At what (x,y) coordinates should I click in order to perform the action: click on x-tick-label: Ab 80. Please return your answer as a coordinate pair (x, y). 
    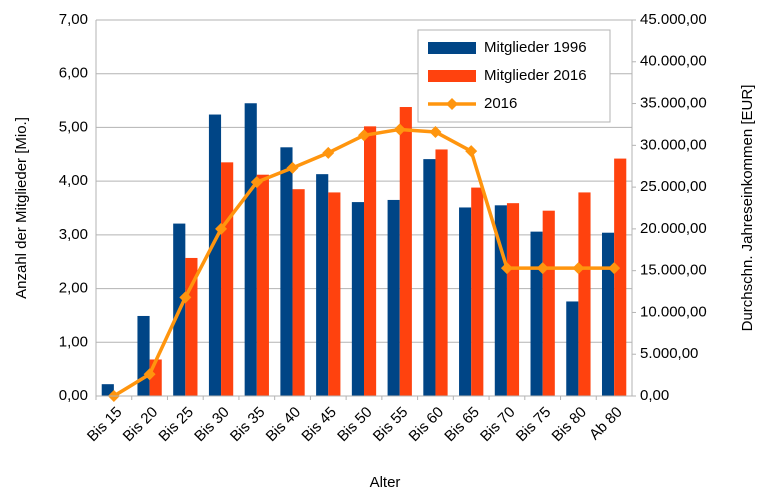
    Looking at the image, I should click on (606, 424).